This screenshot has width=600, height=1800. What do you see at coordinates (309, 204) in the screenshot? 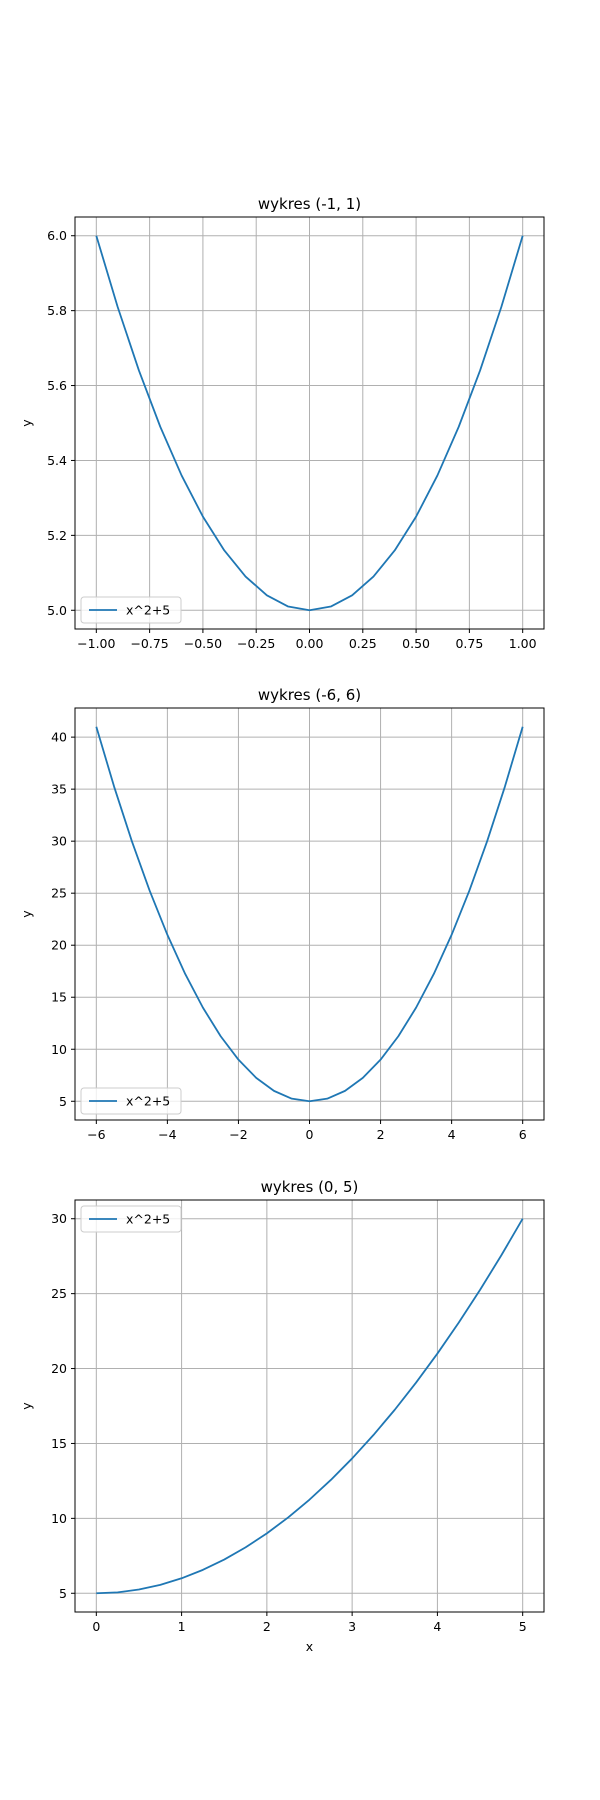
I see `chart-title: wykres (-1, 1)` at bounding box center [309, 204].